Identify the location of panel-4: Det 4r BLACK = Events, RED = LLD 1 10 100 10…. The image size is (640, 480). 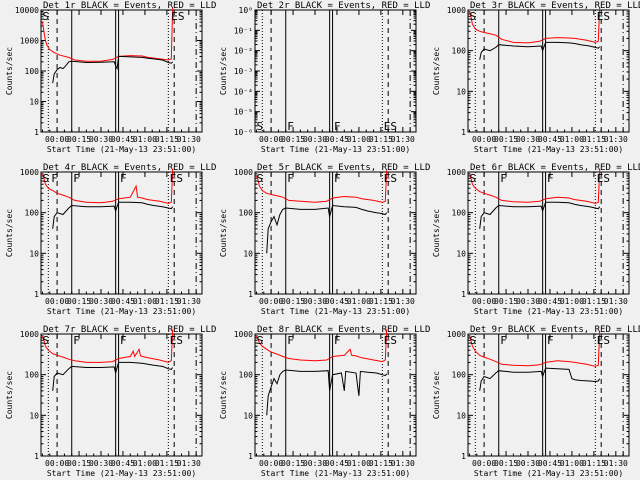
(110, 239).